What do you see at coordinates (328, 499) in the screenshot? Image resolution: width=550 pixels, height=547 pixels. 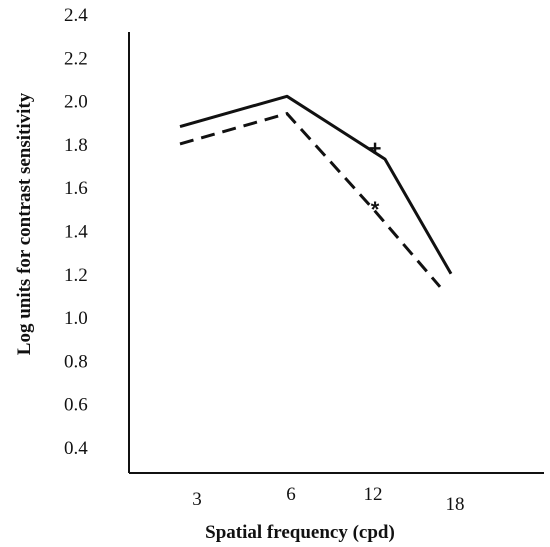 I see `x-tick-labels: 3 6 12 18` at bounding box center [328, 499].